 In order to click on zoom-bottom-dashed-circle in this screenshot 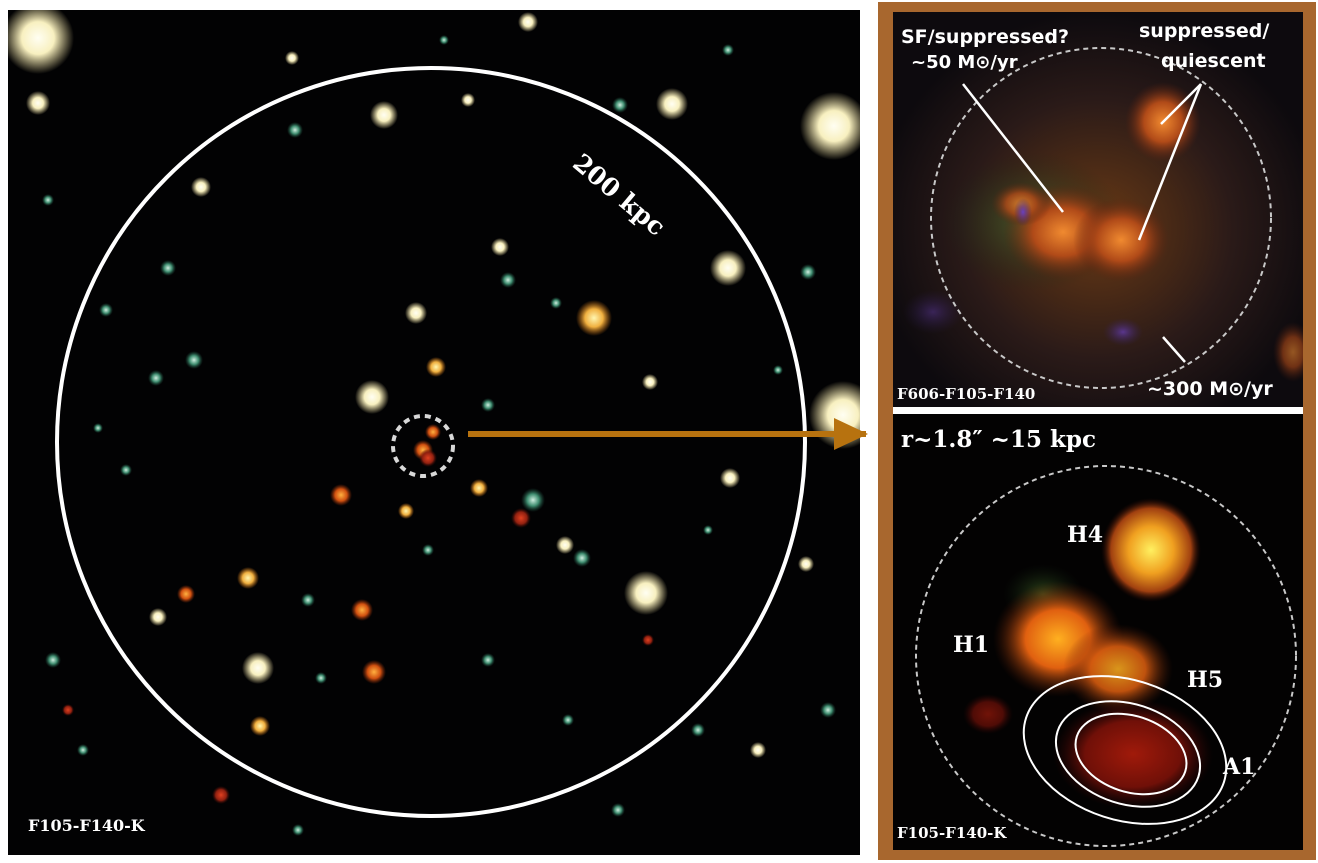, I will do `click(1106, 656)`.